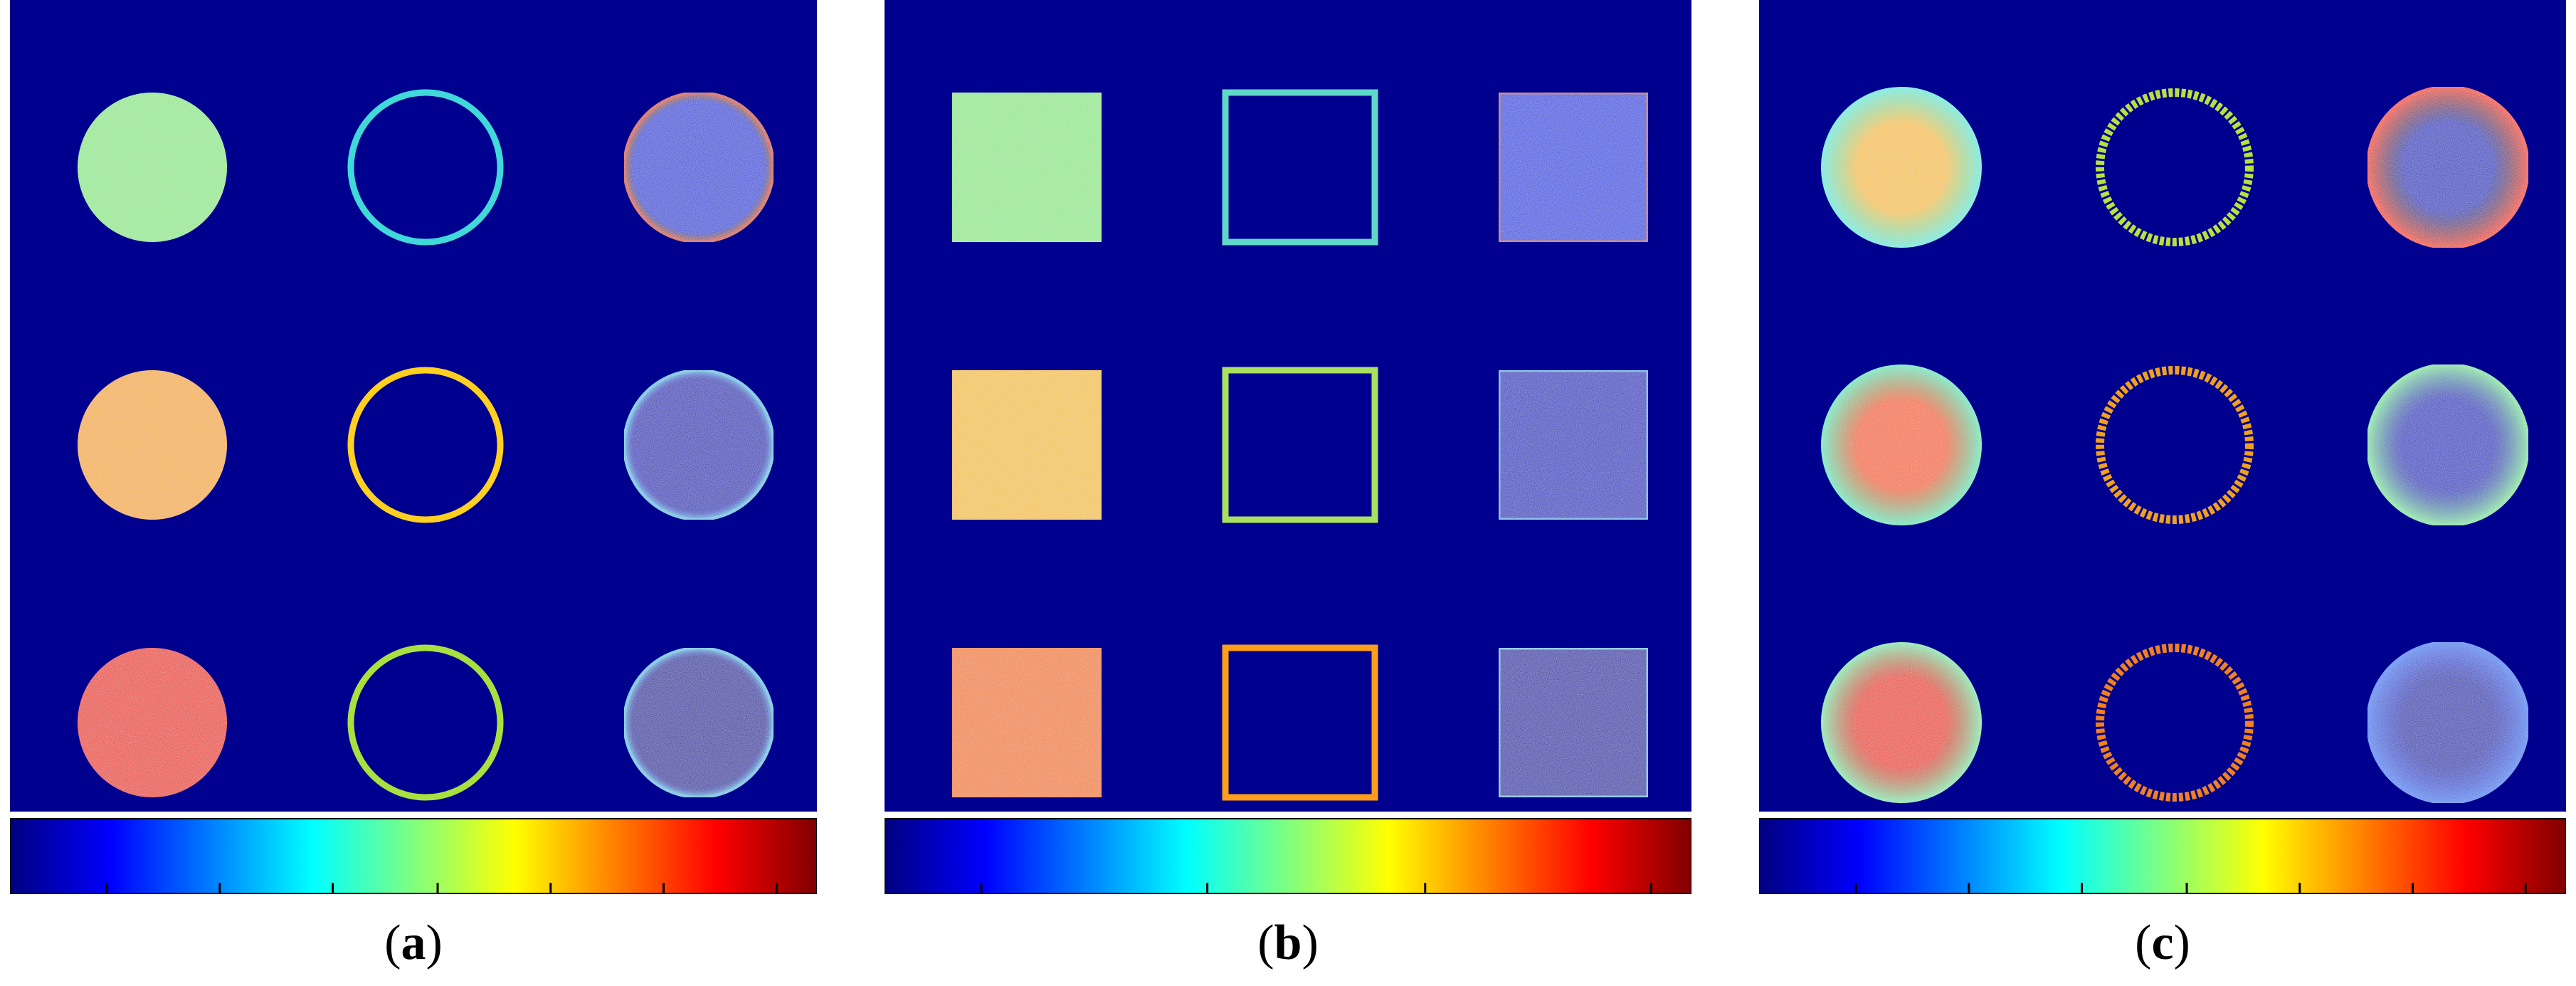 The height and width of the screenshot is (986, 2576). I want to click on caption-a: (a), so click(413, 943).